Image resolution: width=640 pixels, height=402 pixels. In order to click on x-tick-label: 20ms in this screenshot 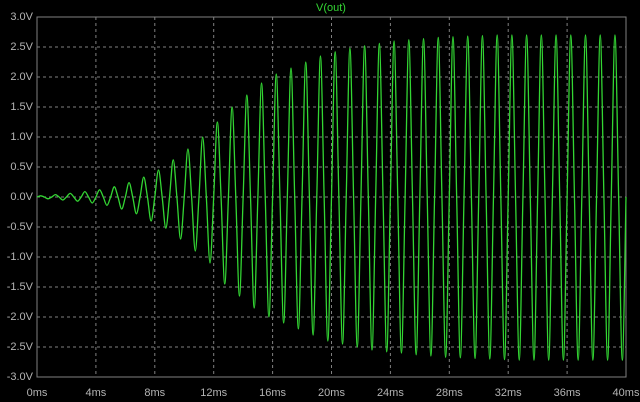, I will do `click(331, 393)`.